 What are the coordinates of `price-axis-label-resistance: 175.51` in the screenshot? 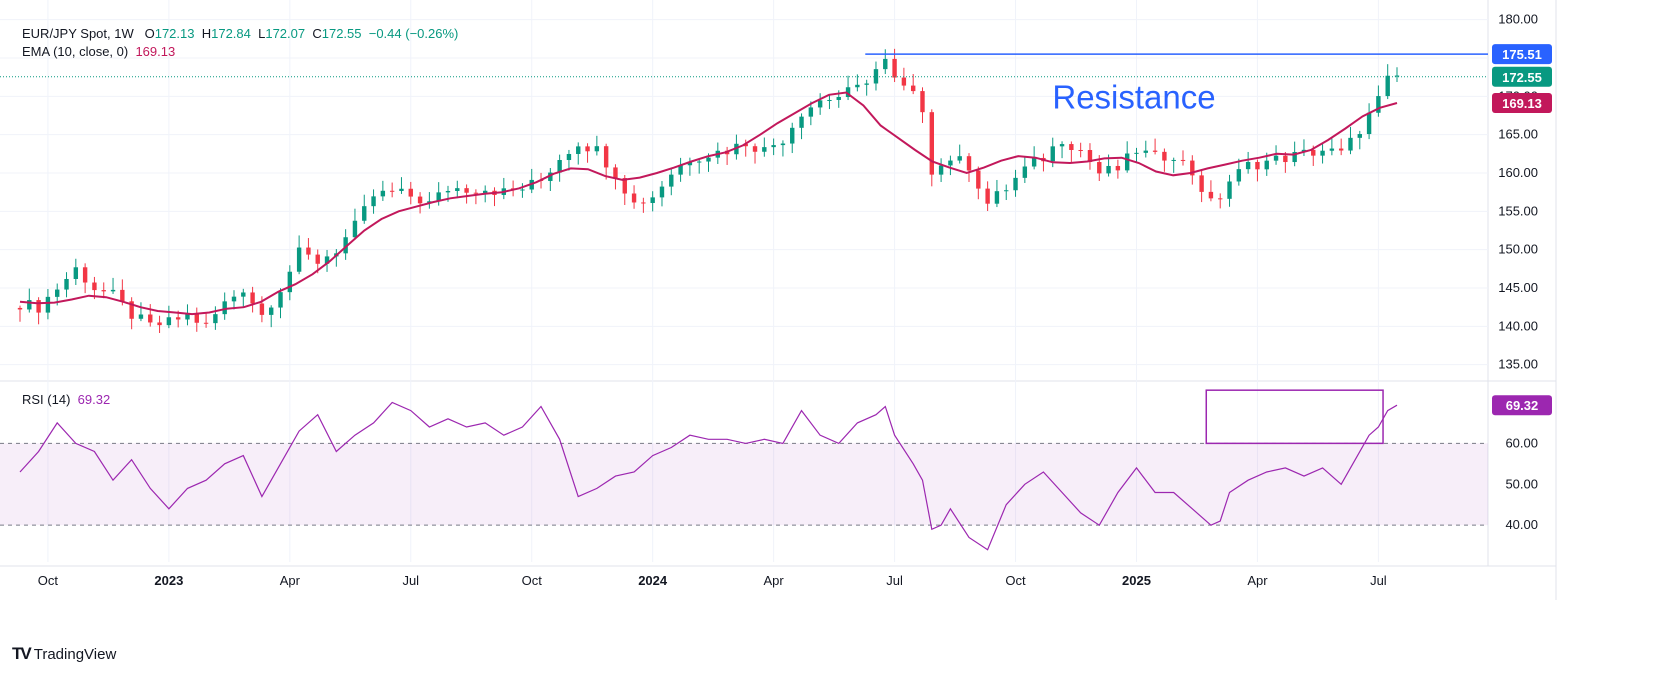 It's located at (1522, 54).